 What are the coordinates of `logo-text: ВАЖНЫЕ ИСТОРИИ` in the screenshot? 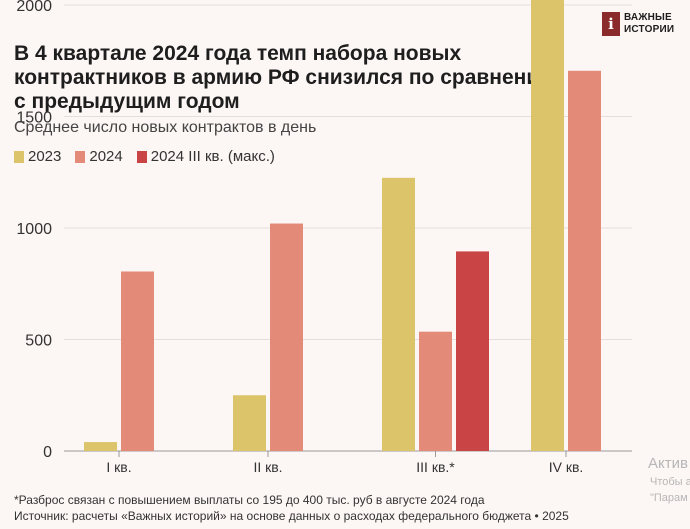 It's located at (649, 24).